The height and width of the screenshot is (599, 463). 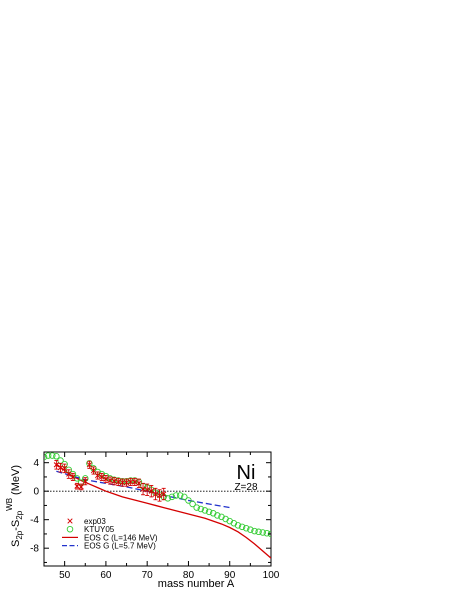 I want to click on legend-item: EOS C (L=146 MeV), so click(x=110, y=537).